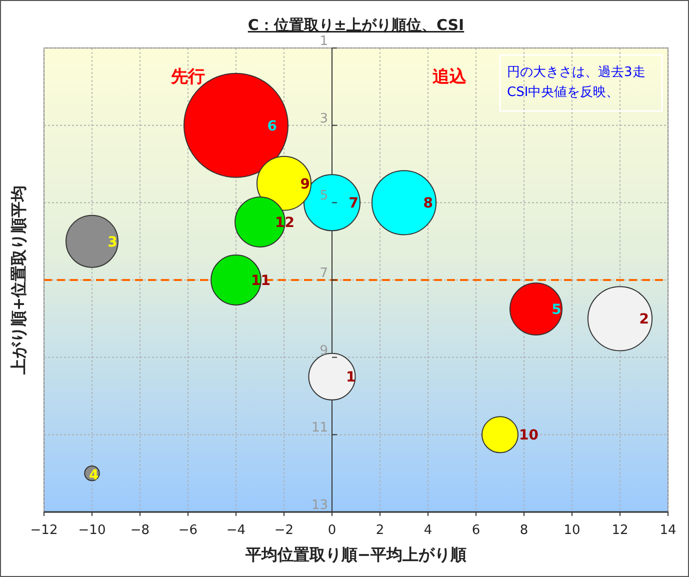  I want to click on series-label: 9, so click(305, 184).